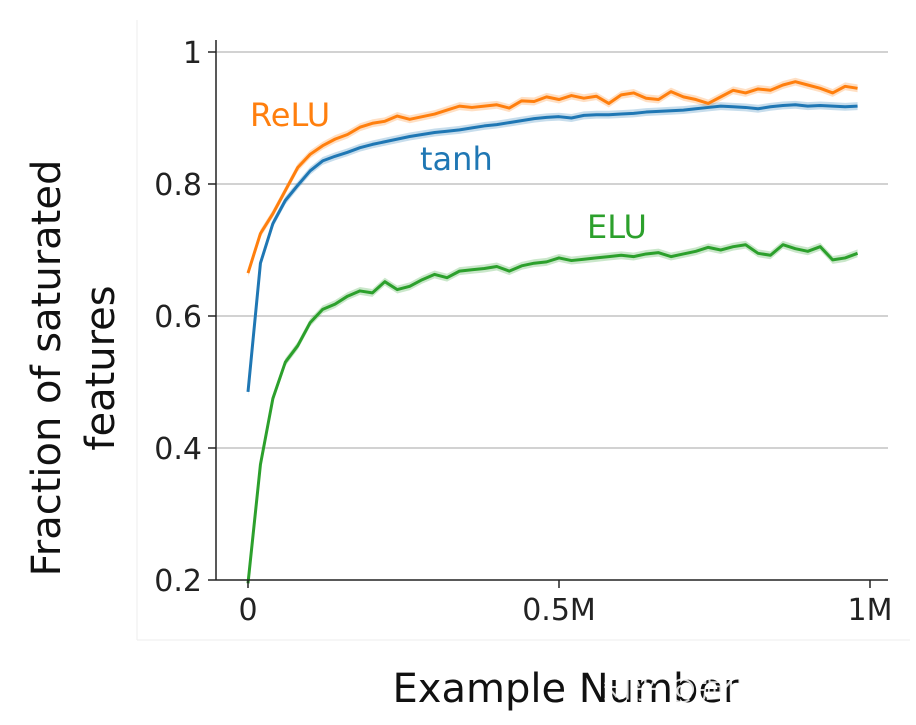  I want to click on x-tick-label-2: 1M, so click(870, 610).